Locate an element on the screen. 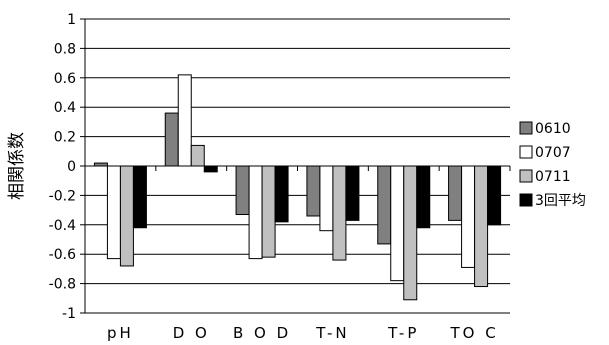 The height and width of the screenshot is (345, 609). bar-0610-DO is located at coordinates (171, 139).